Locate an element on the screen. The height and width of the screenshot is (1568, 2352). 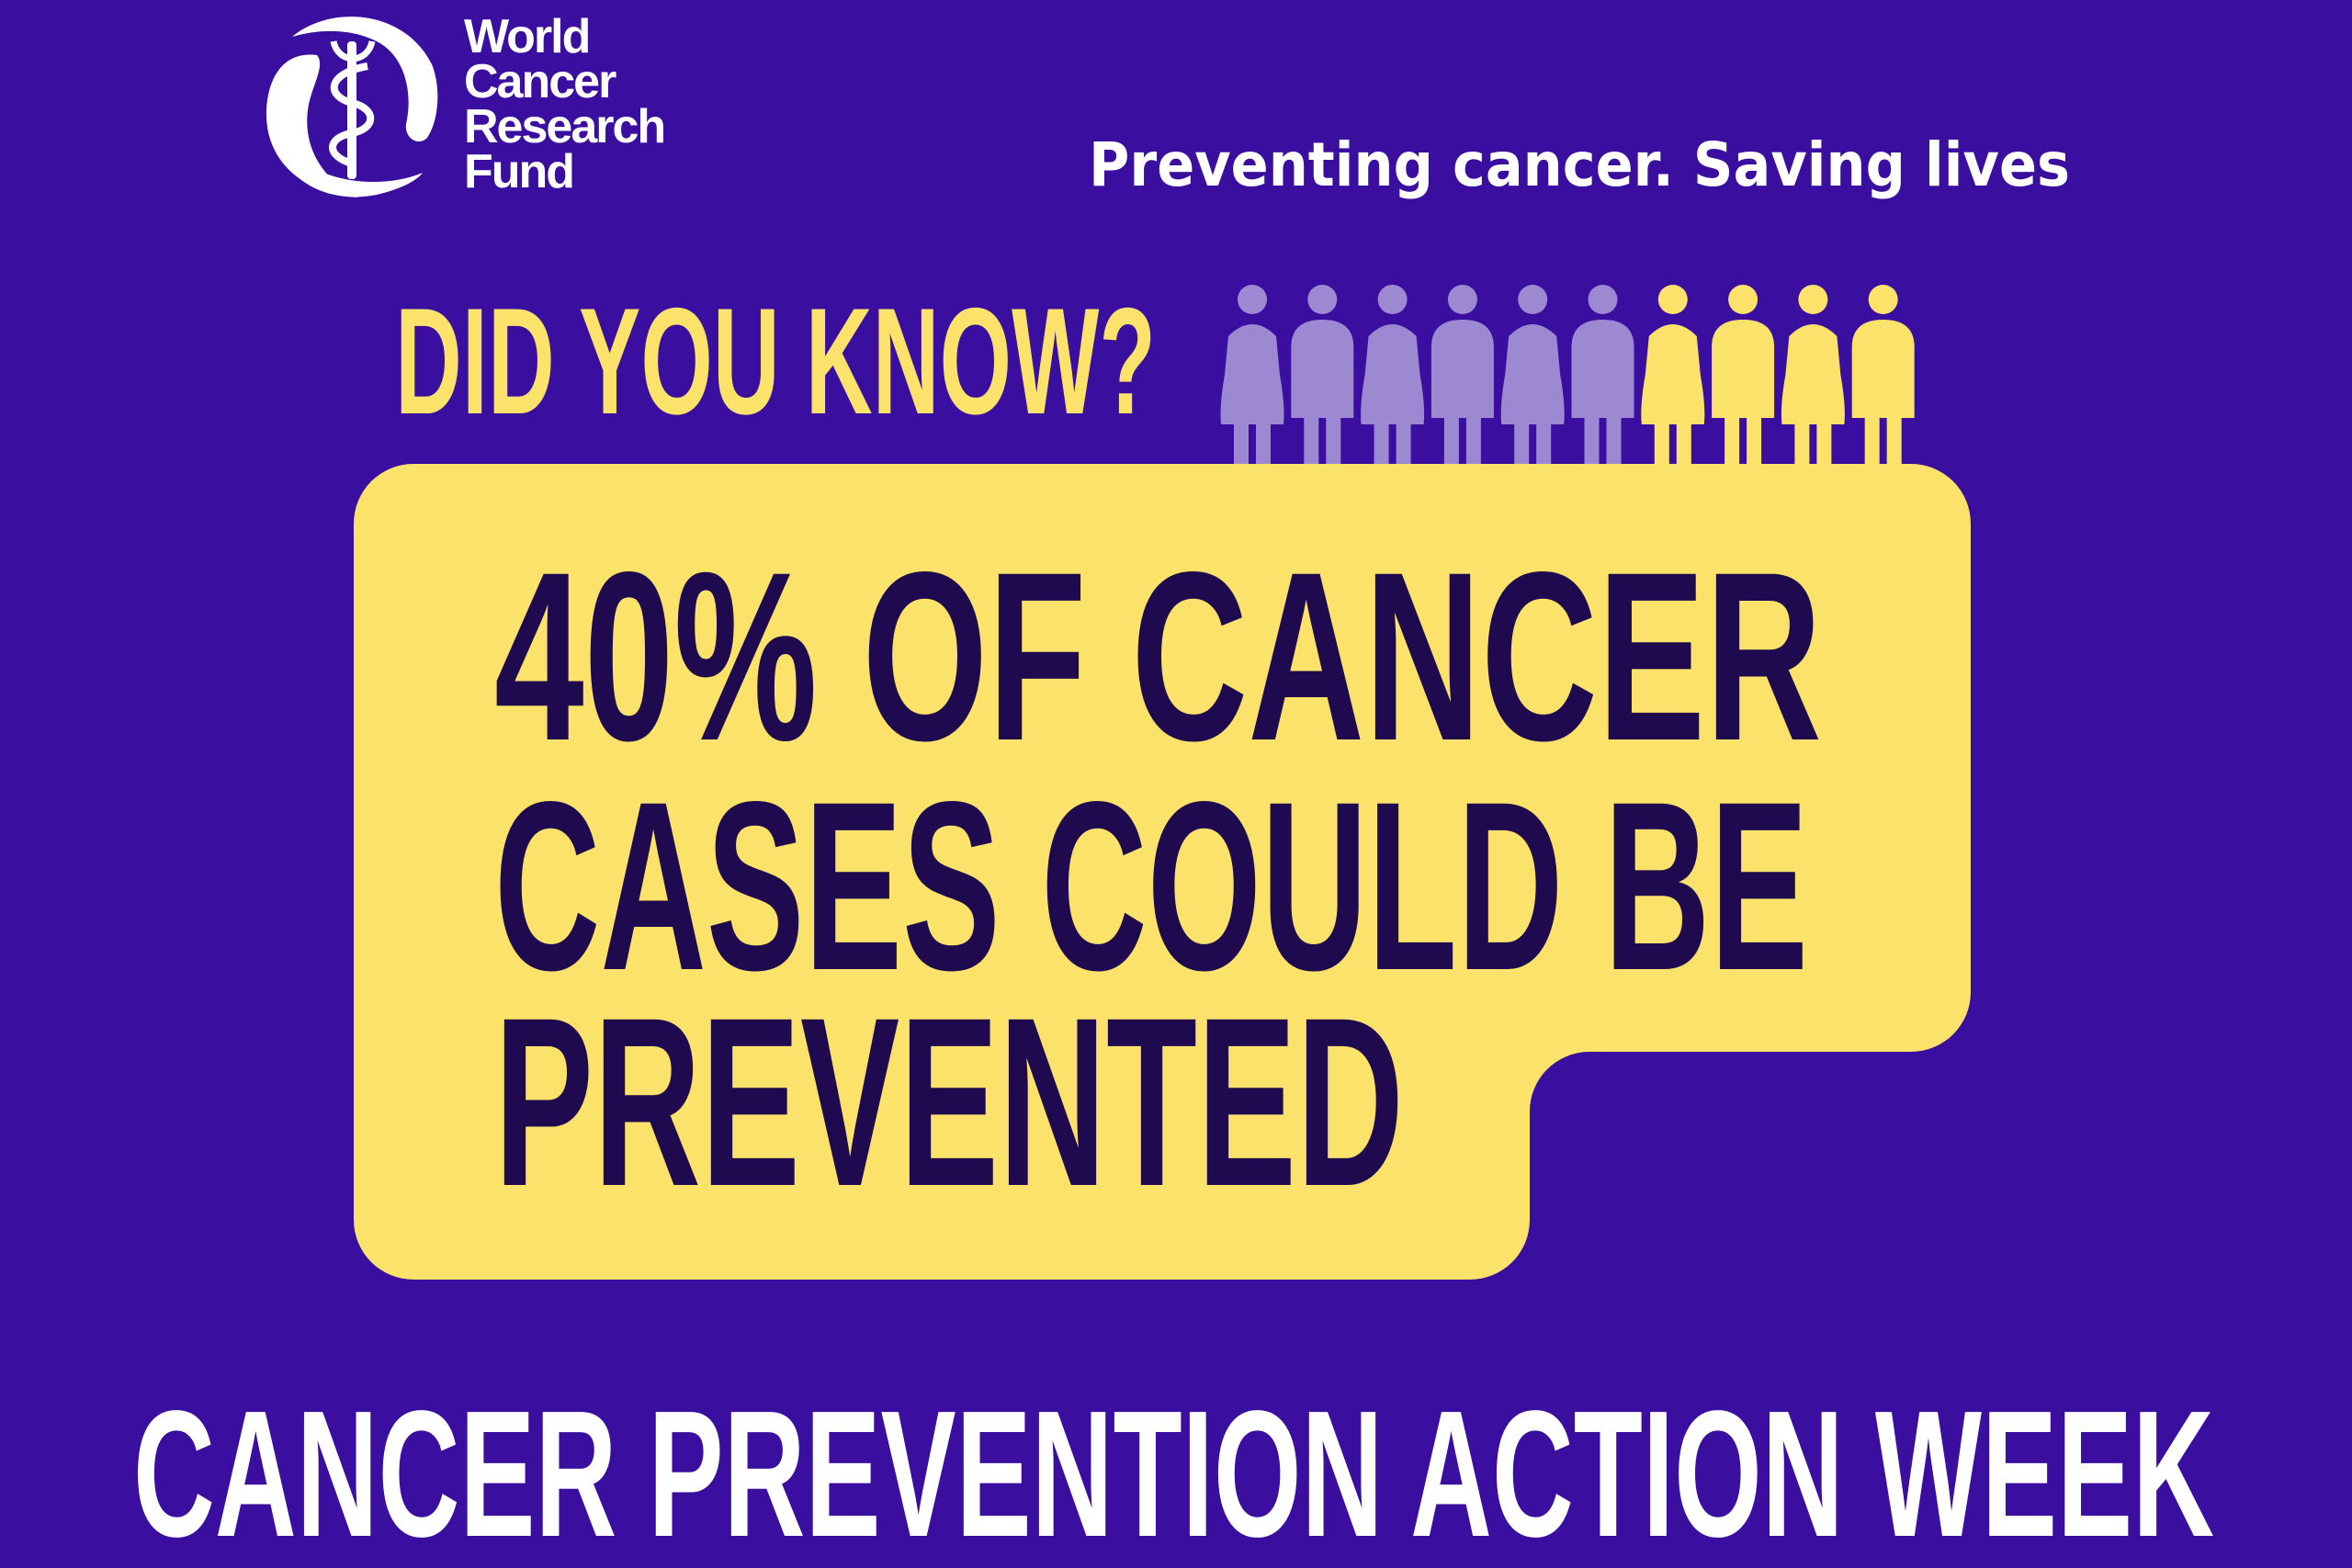
headline-line1: 40% OF CANCER is located at coordinates (1158, 657).